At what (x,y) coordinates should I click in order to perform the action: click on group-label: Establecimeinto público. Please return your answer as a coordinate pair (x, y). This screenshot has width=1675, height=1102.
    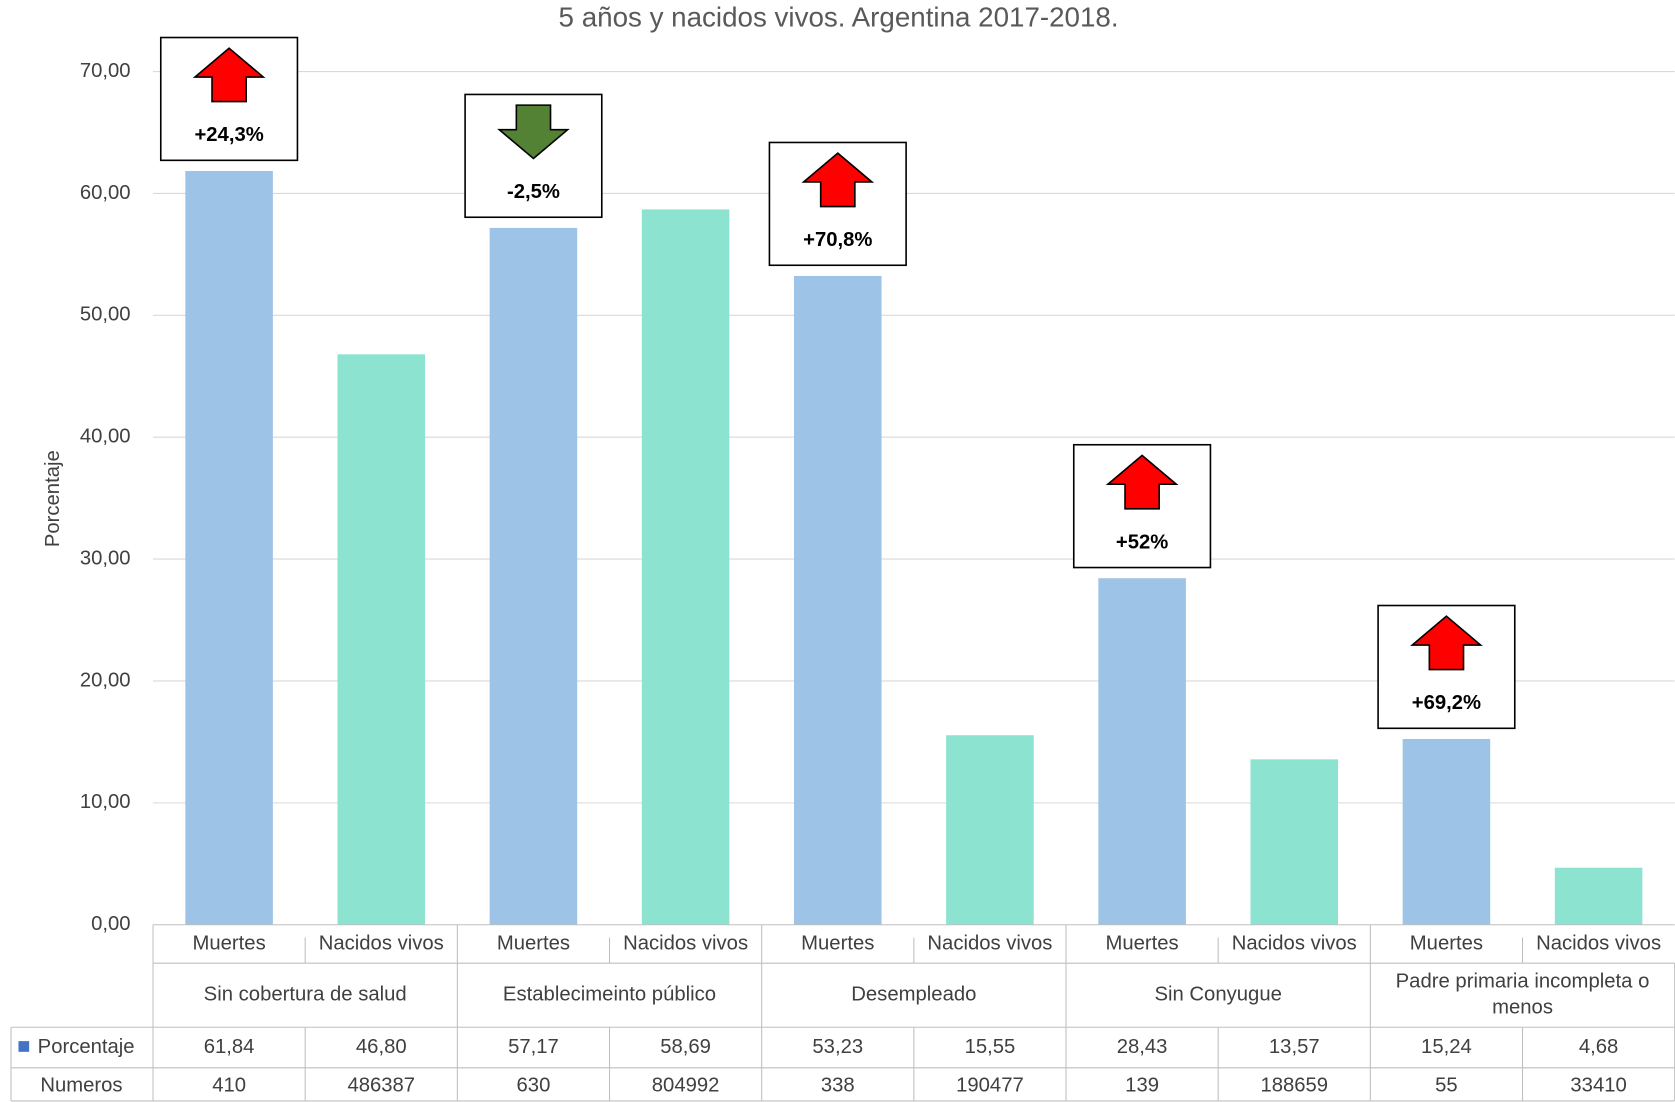
    Looking at the image, I should click on (609, 994).